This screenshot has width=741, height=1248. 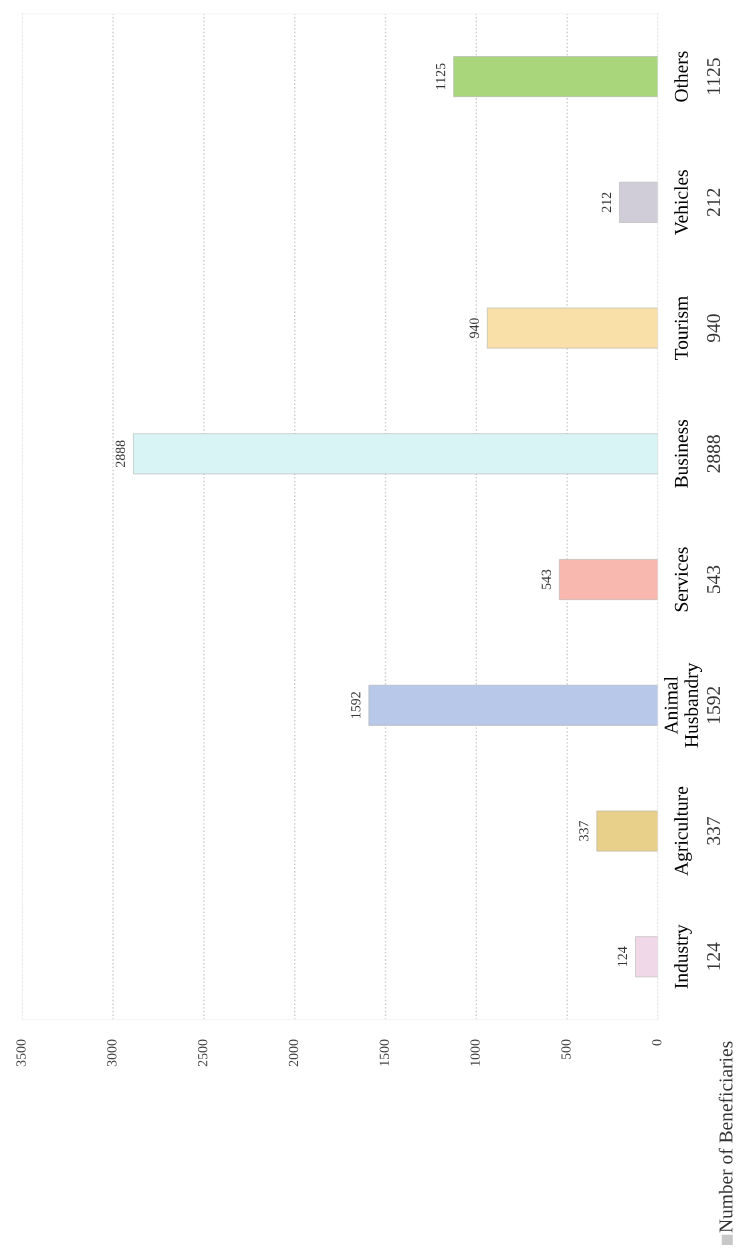 What do you see at coordinates (681, 203) in the screenshot?
I see `y-tick-label: Vehicles` at bounding box center [681, 203].